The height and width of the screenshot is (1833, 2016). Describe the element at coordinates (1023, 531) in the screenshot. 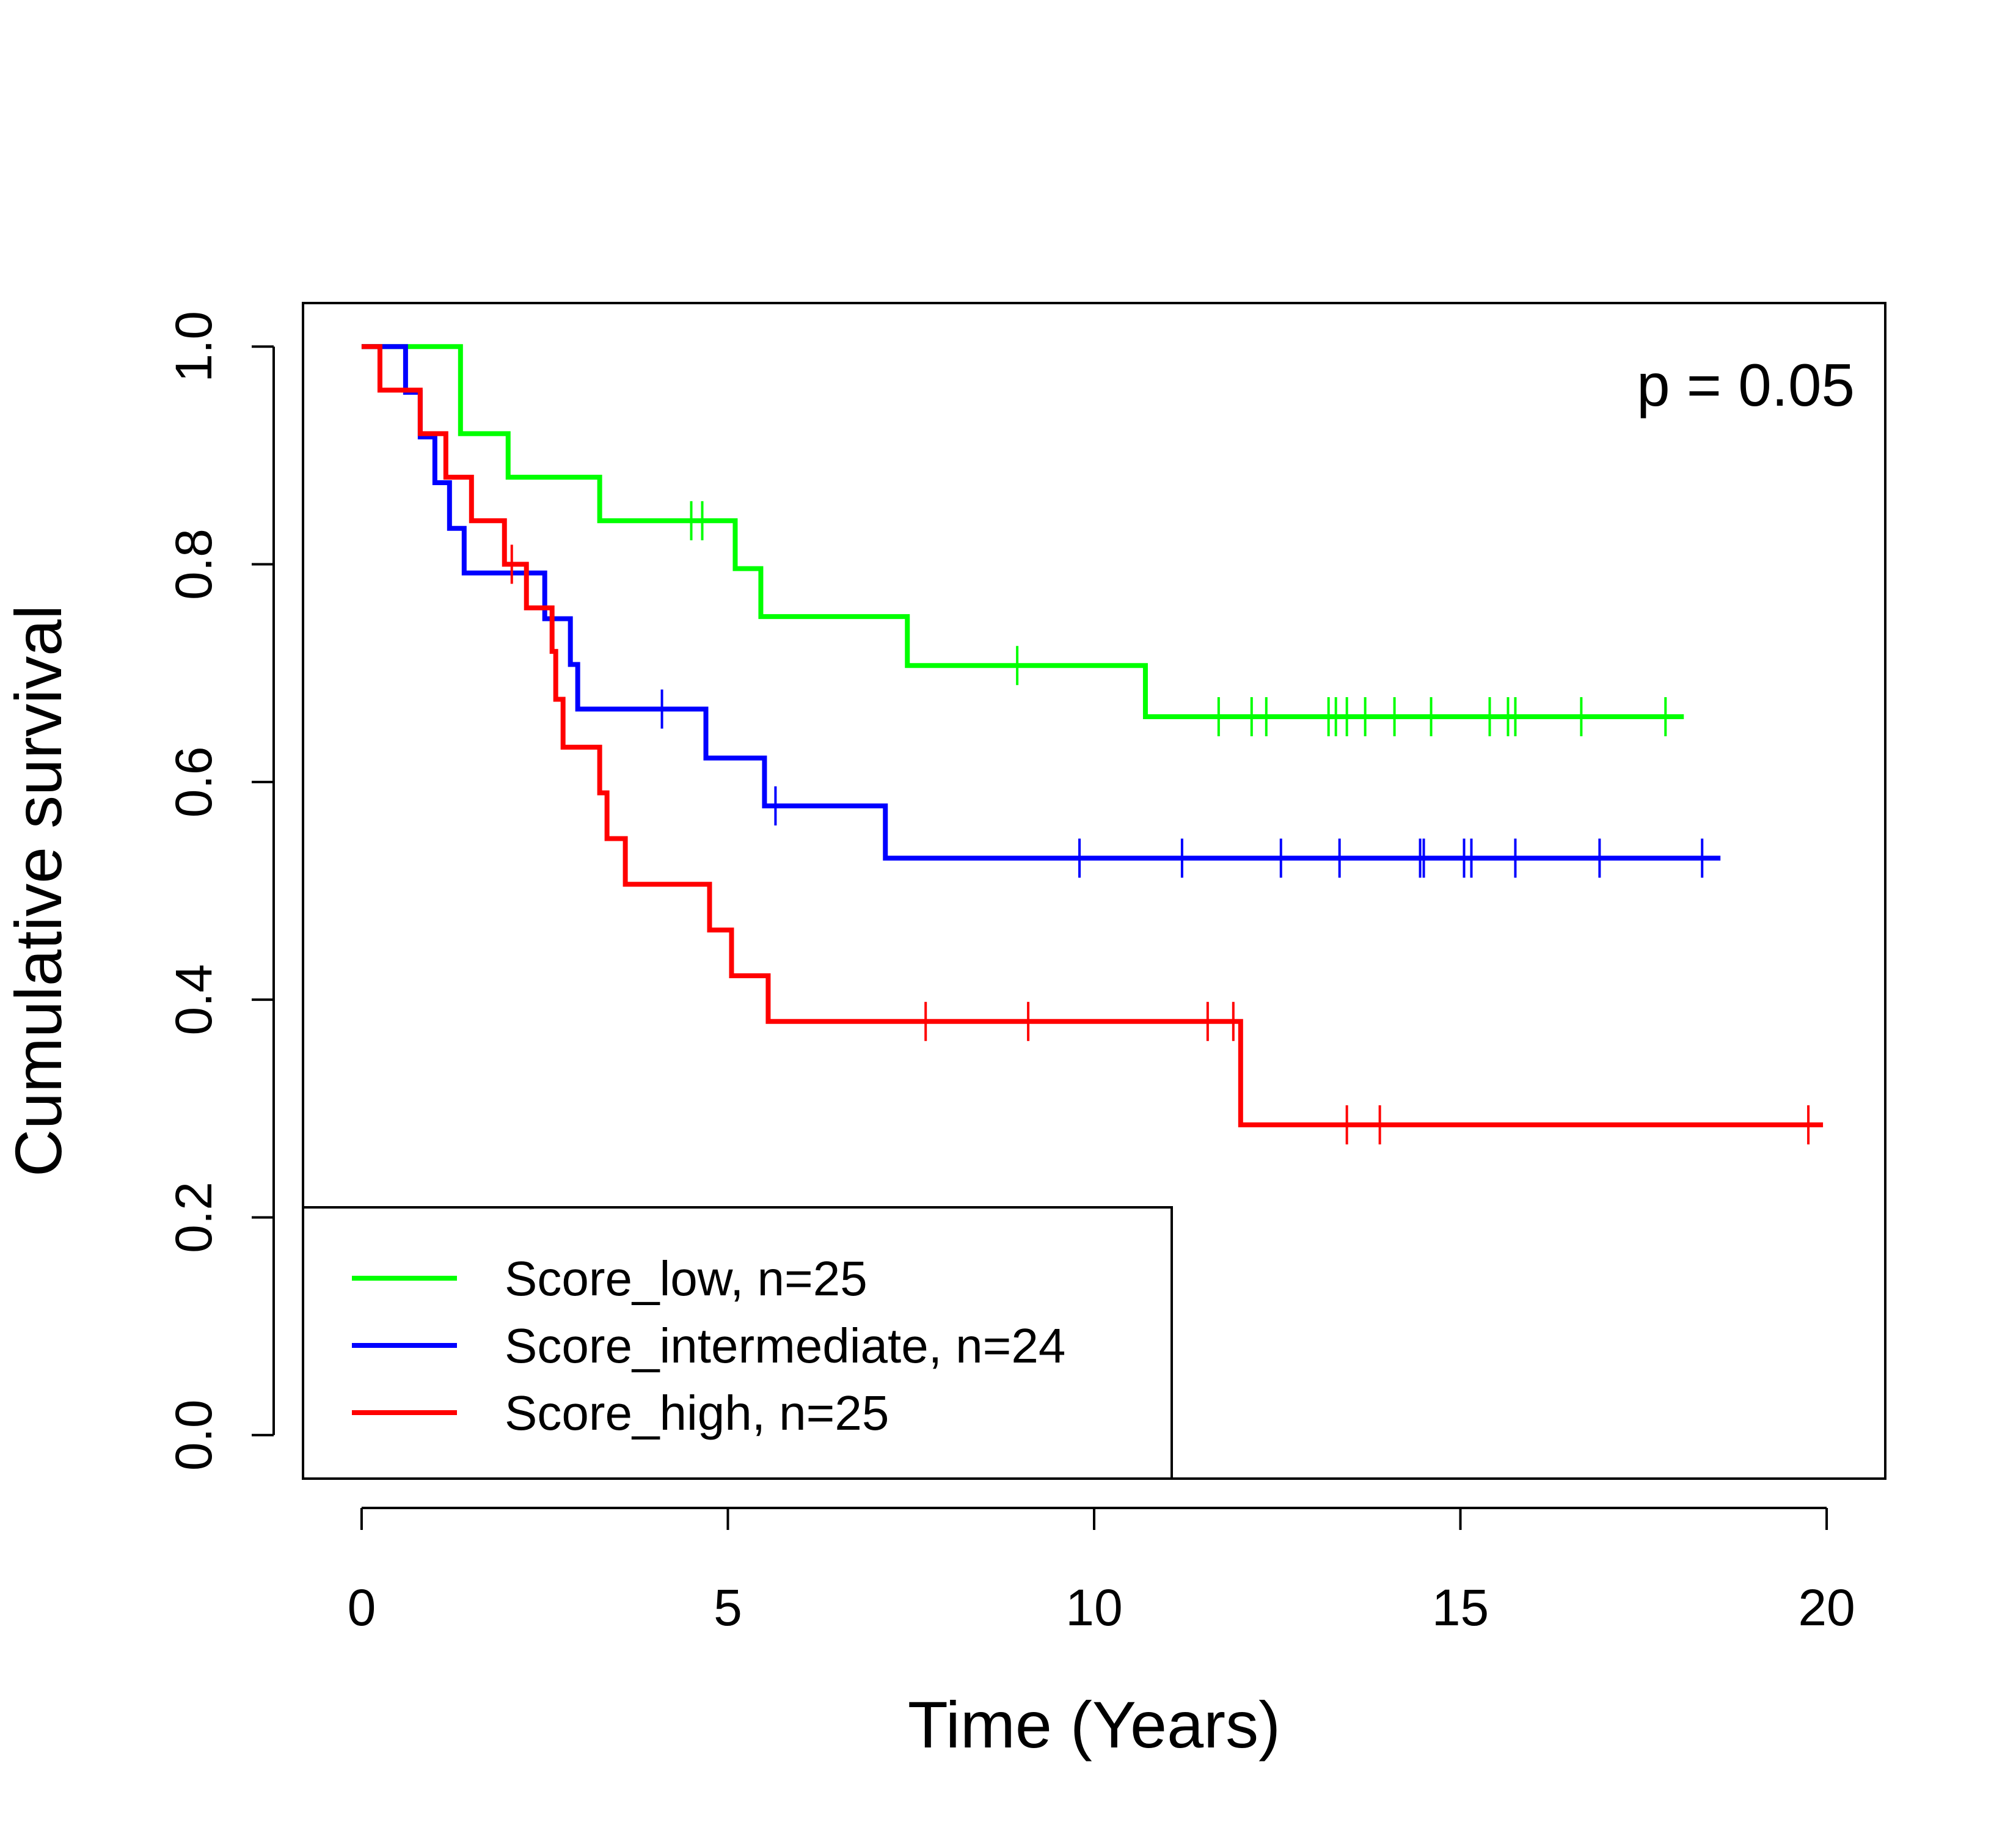

I see `series-line` at that location.